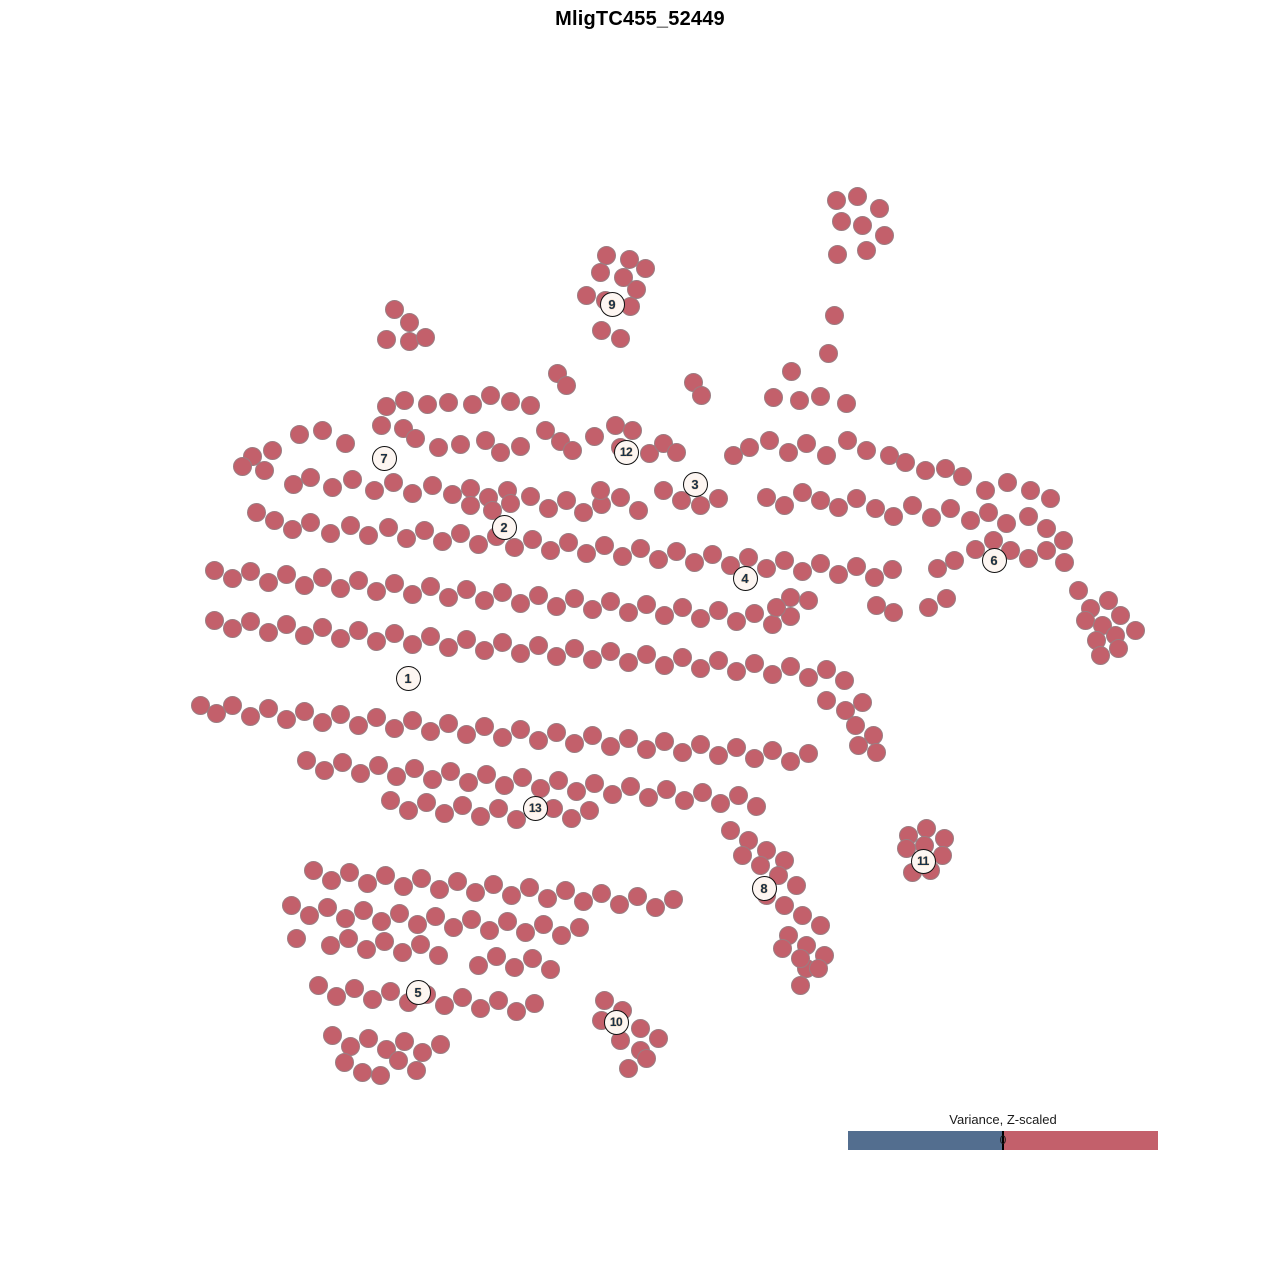  Describe the element at coordinates (408, 678) in the screenshot. I see `cluster-label-1: 1` at that location.